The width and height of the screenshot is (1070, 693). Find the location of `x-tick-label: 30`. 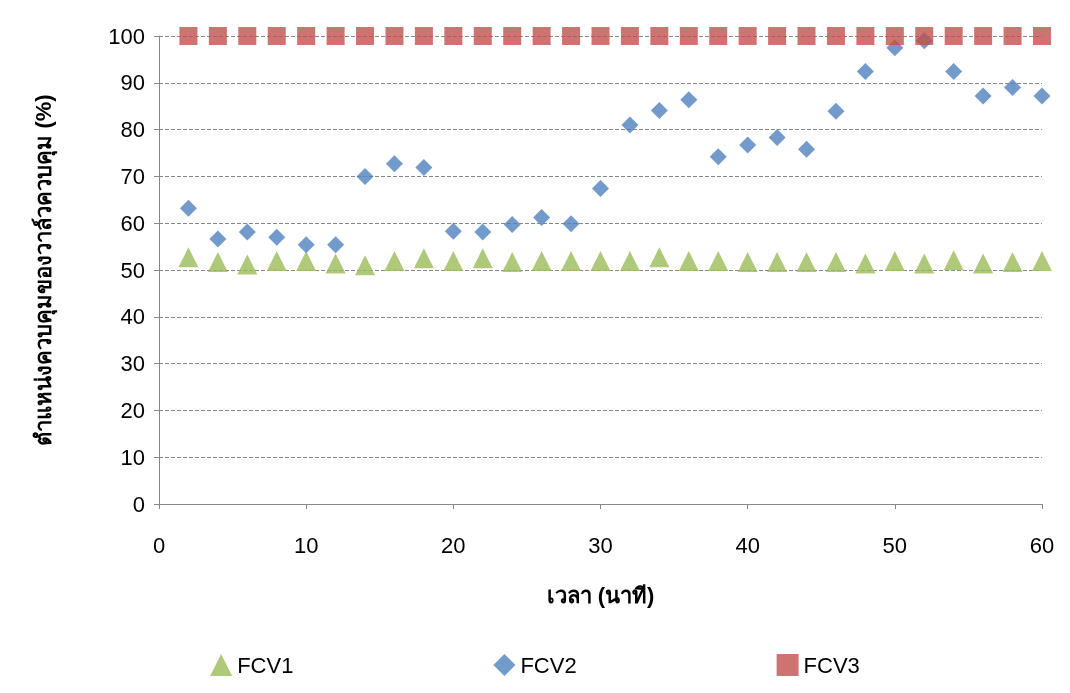

x-tick-label: 30 is located at coordinates (600, 545).